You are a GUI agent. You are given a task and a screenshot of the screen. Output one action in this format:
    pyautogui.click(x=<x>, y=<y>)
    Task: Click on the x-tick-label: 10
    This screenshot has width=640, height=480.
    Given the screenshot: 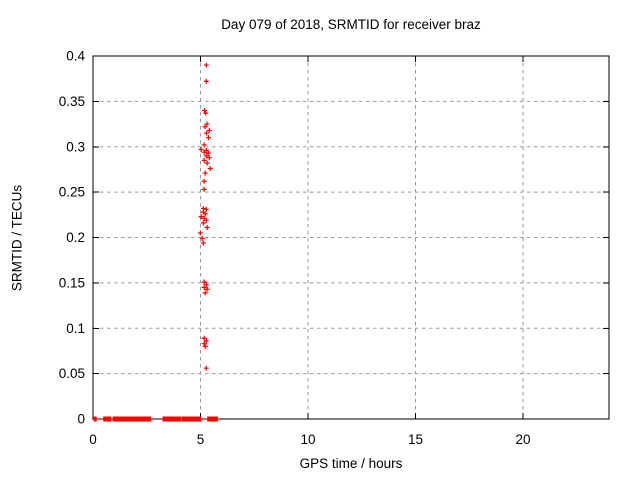 What is the action you would take?
    pyautogui.click(x=307, y=439)
    